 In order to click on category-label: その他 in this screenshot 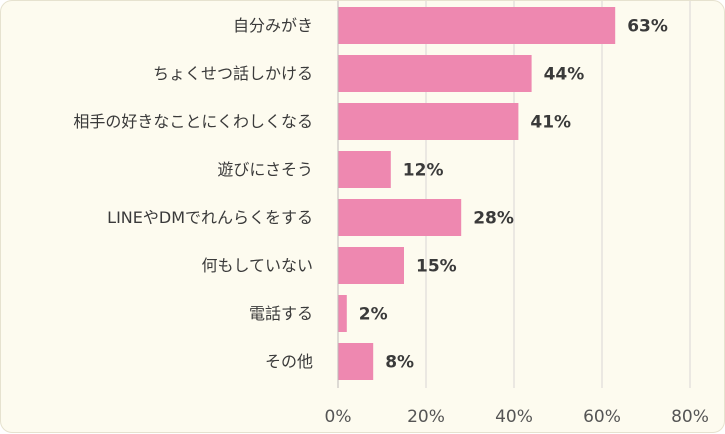, I will do `click(289, 361)`.